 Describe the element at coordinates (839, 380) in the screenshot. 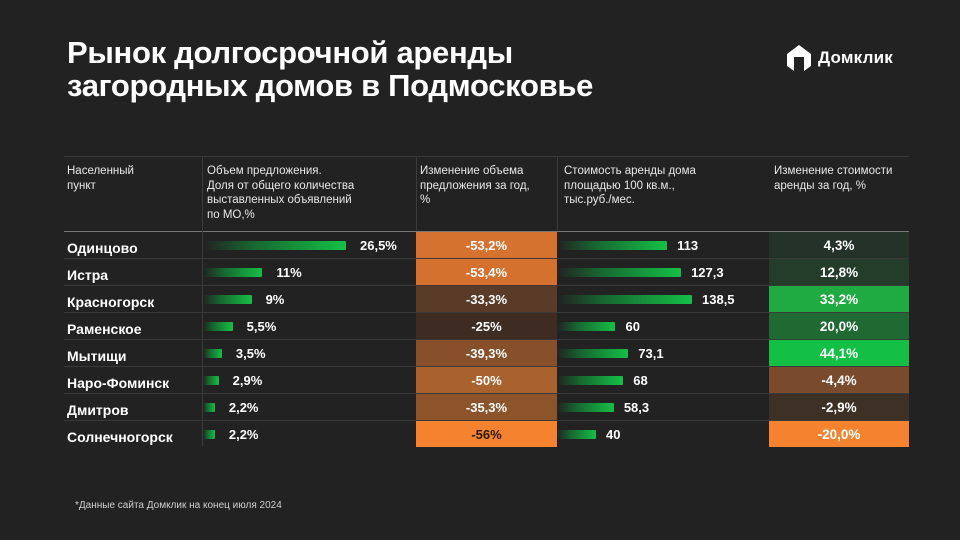

I see `price-change-cell: -4,4%` at that location.